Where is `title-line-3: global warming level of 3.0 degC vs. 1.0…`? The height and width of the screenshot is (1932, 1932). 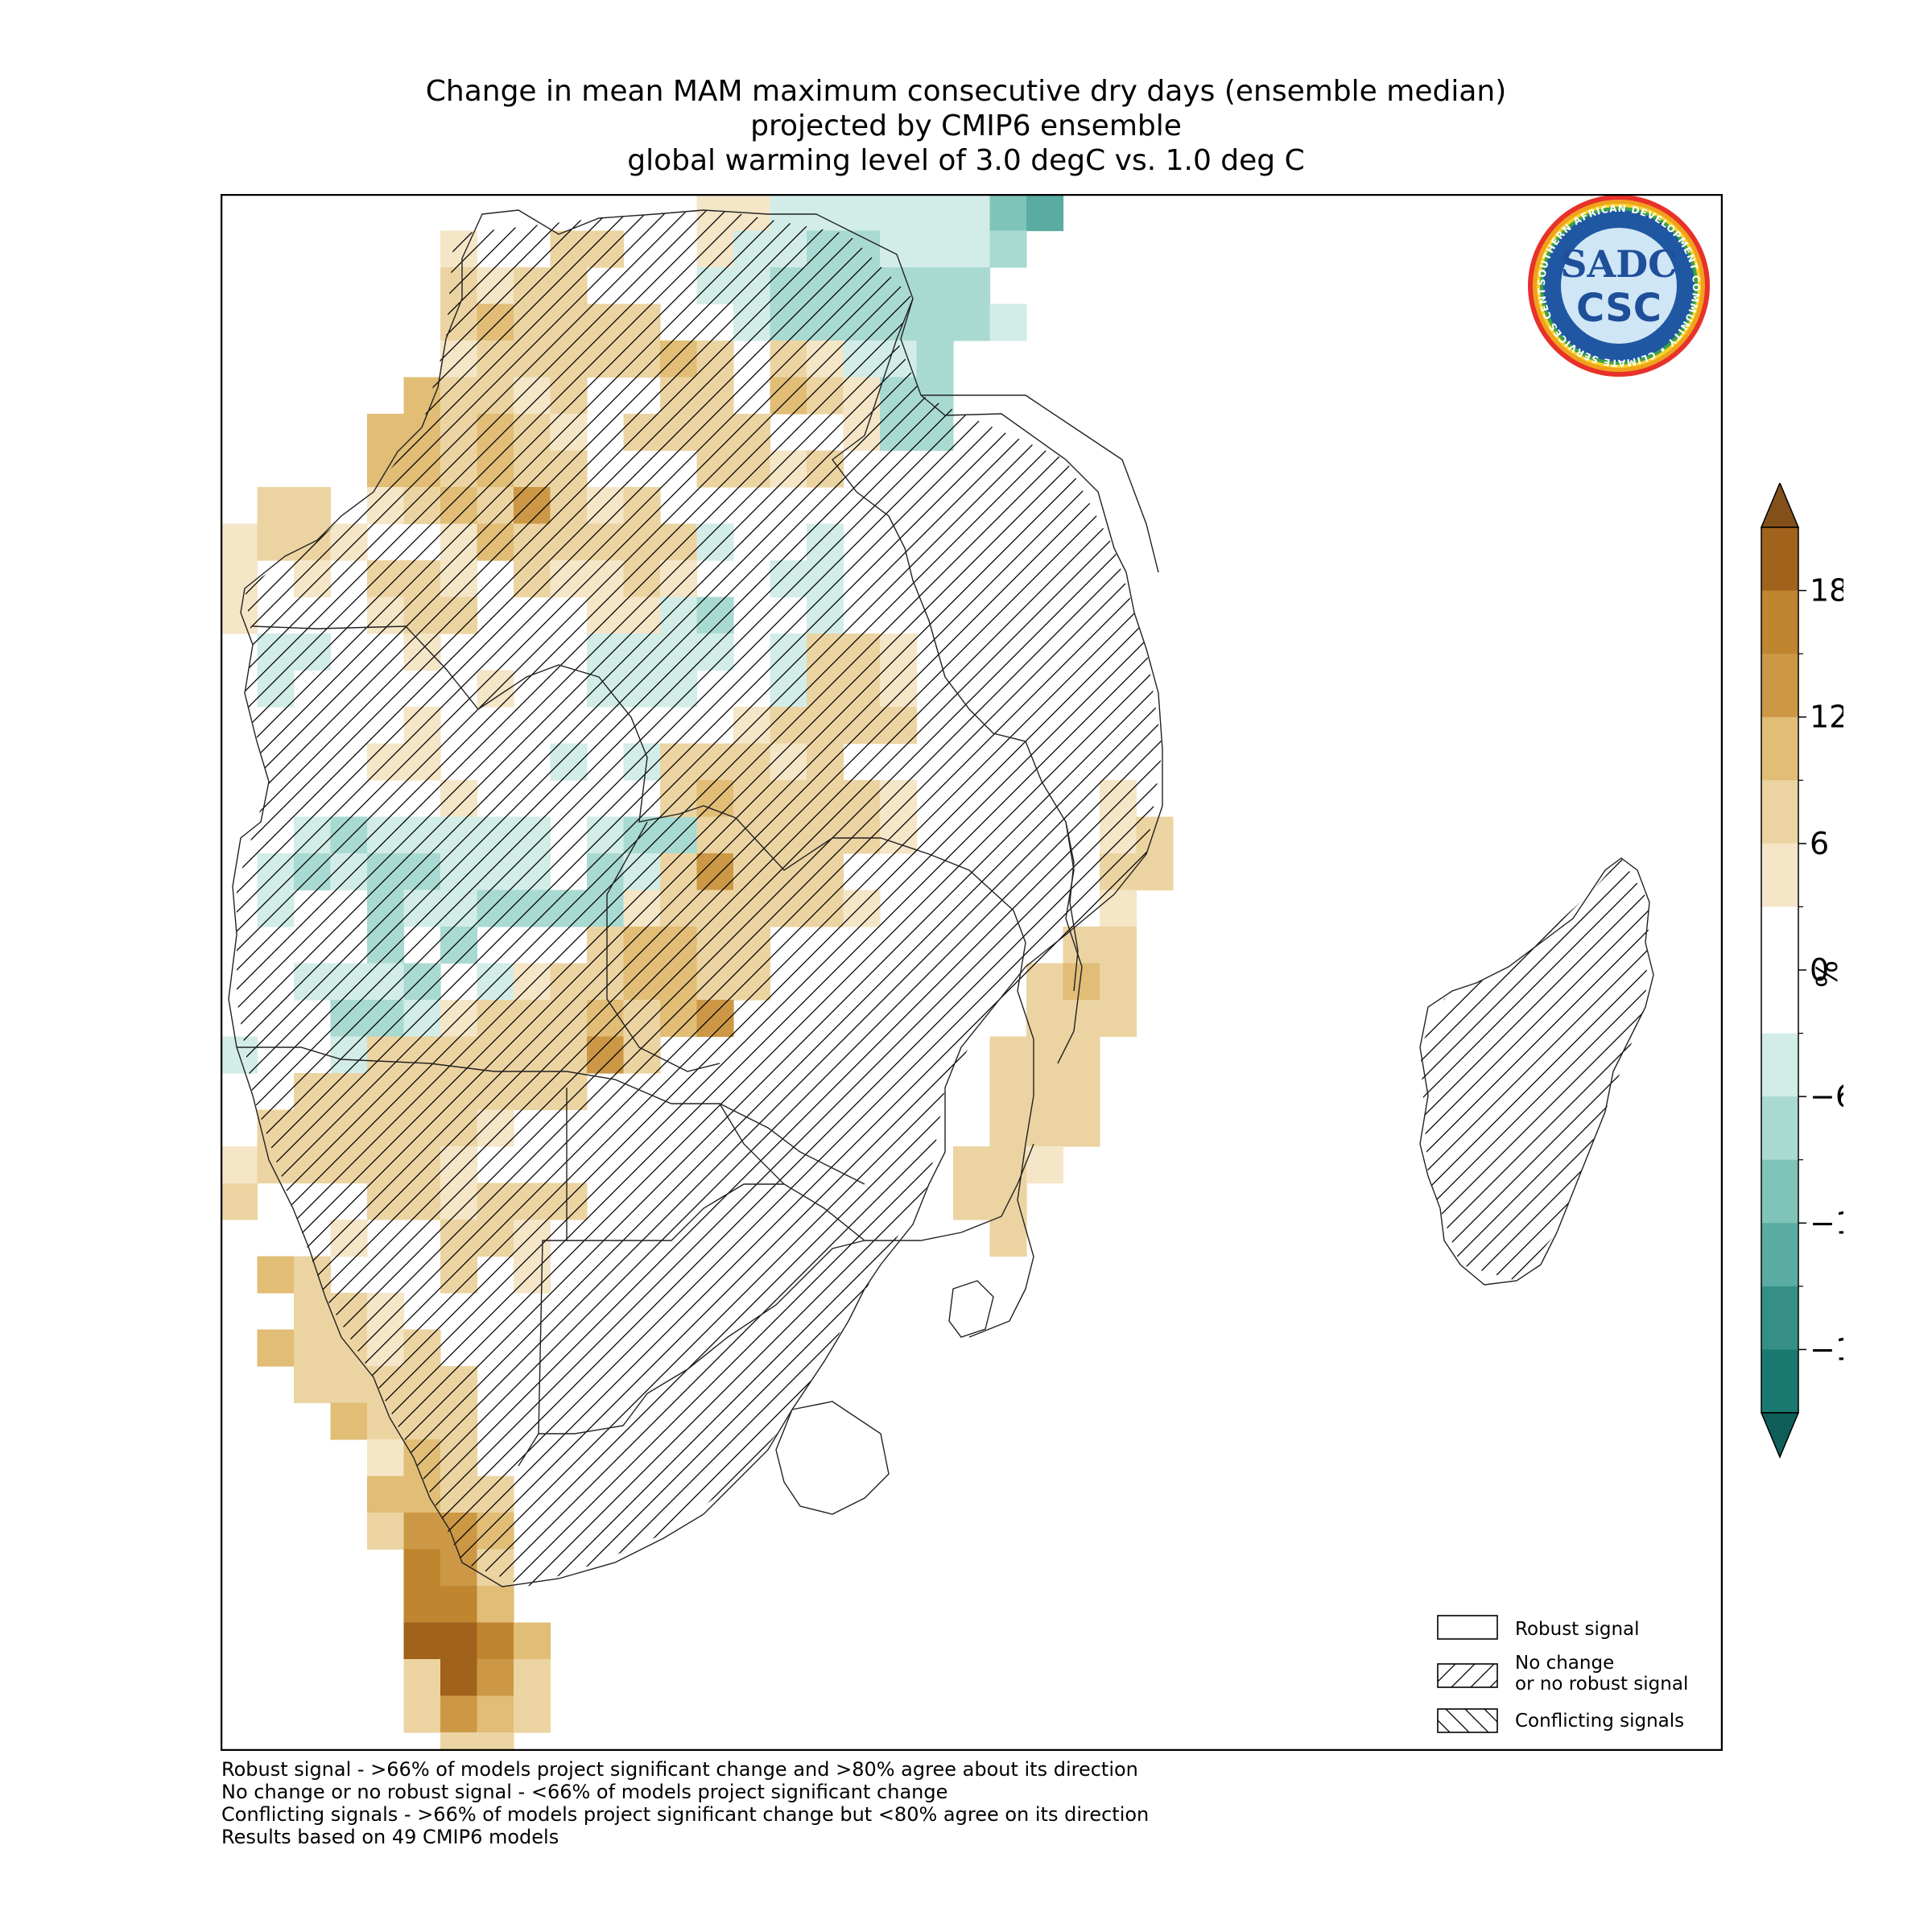 title-line-3: global warming level of 3.0 degC vs. 1.0… is located at coordinates (966, 160).